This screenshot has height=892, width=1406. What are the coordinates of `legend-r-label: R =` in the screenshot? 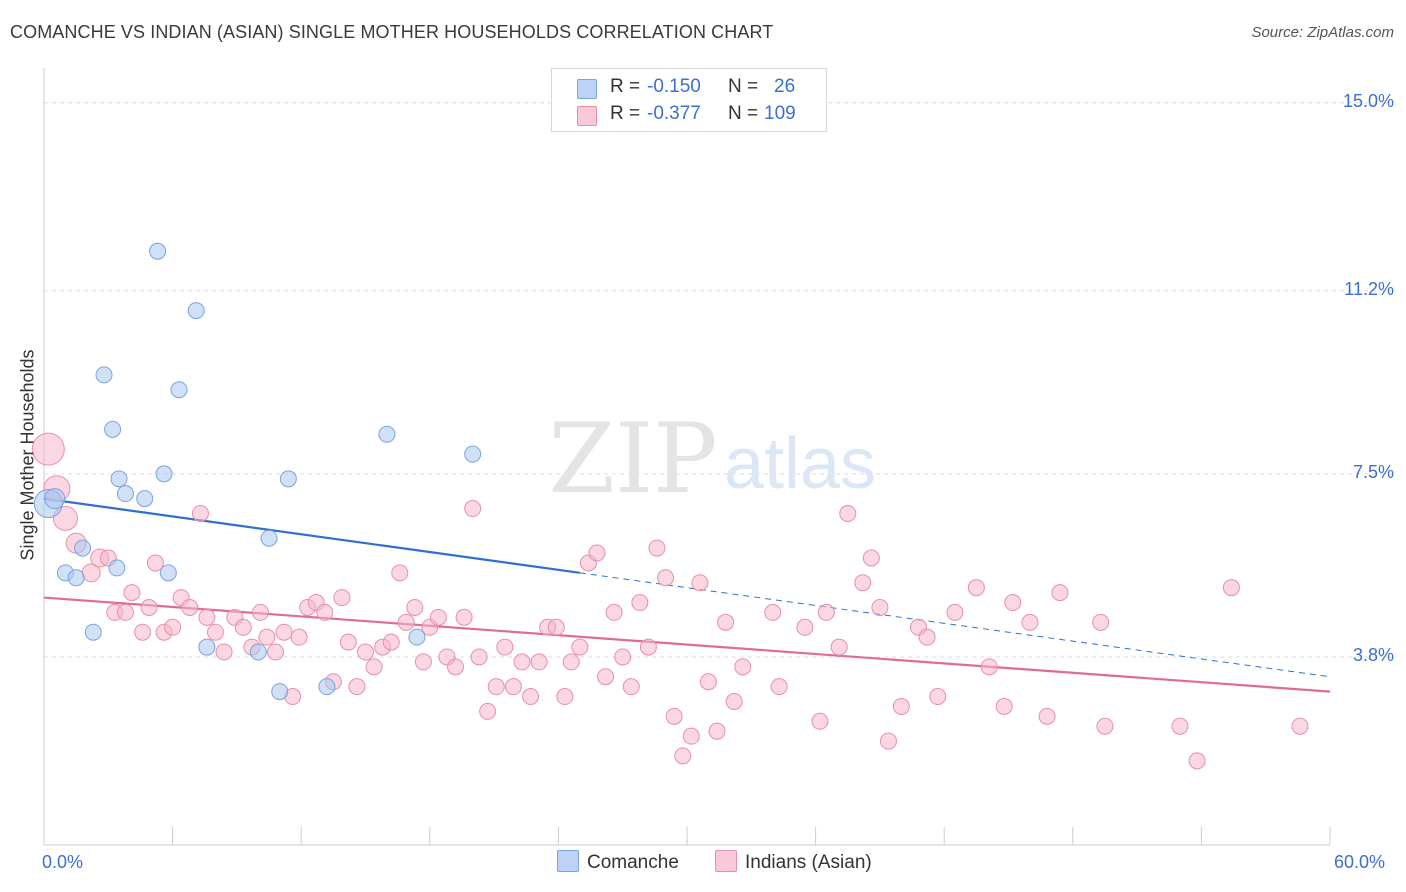 It's located at (625, 86).